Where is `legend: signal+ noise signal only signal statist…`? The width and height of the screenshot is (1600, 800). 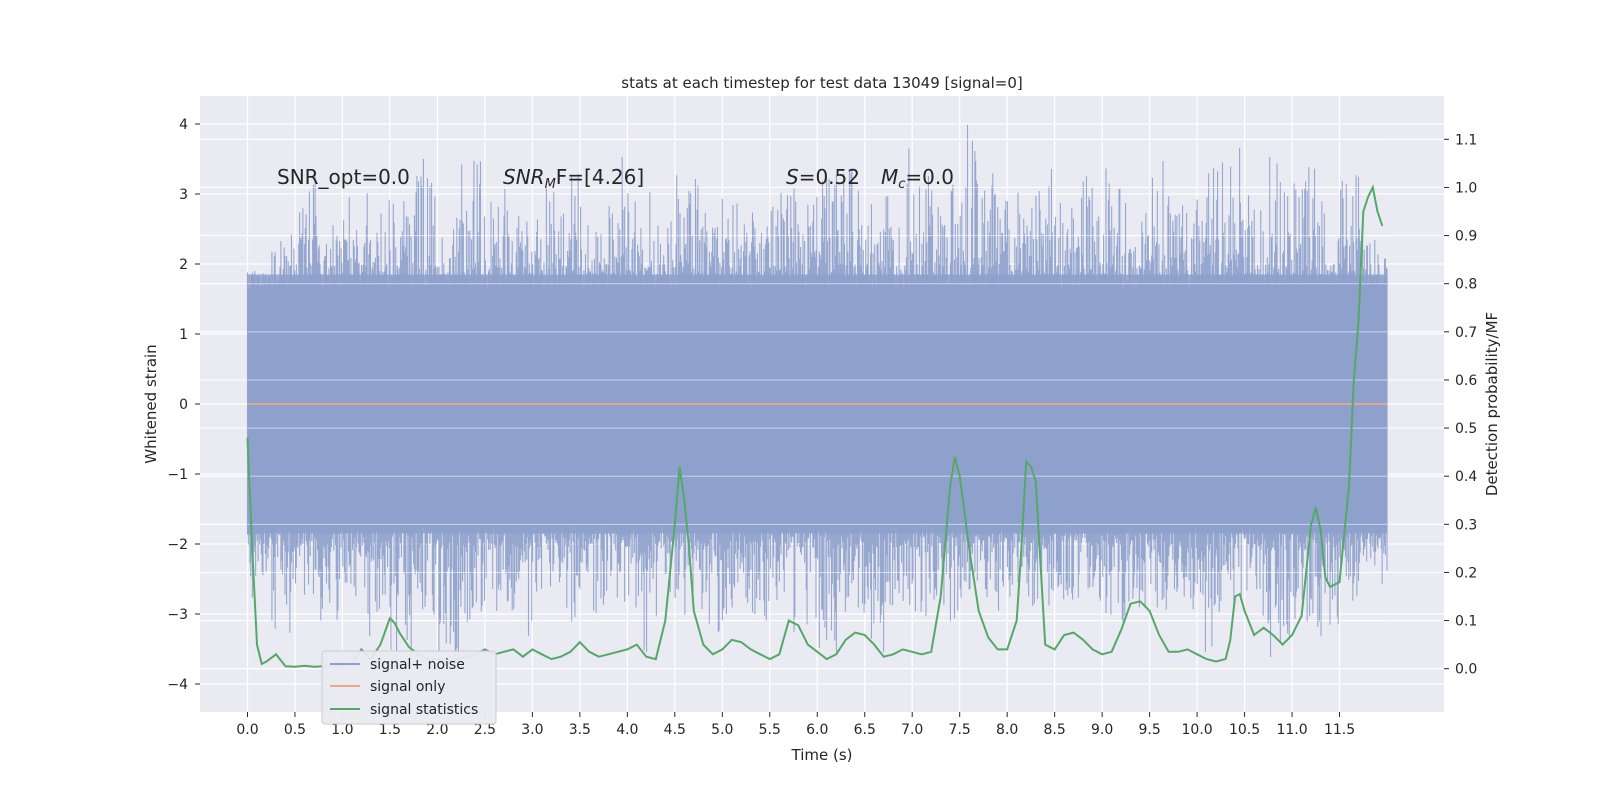 legend: signal+ noise signal only signal statist… is located at coordinates (409, 687).